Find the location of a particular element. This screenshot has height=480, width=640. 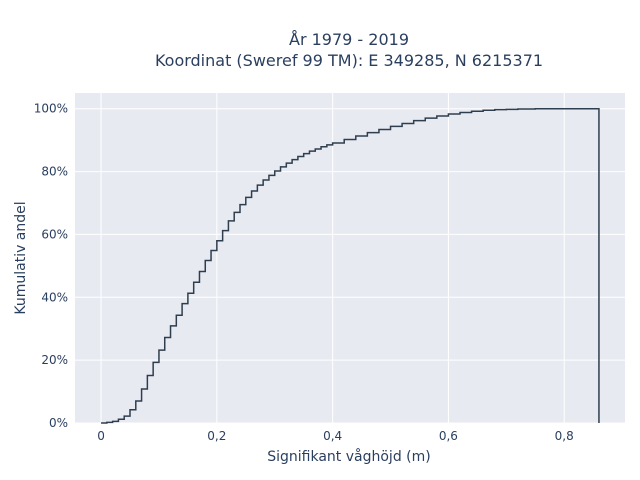

x-tick-label: 0,6 is located at coordinates (448, 436).